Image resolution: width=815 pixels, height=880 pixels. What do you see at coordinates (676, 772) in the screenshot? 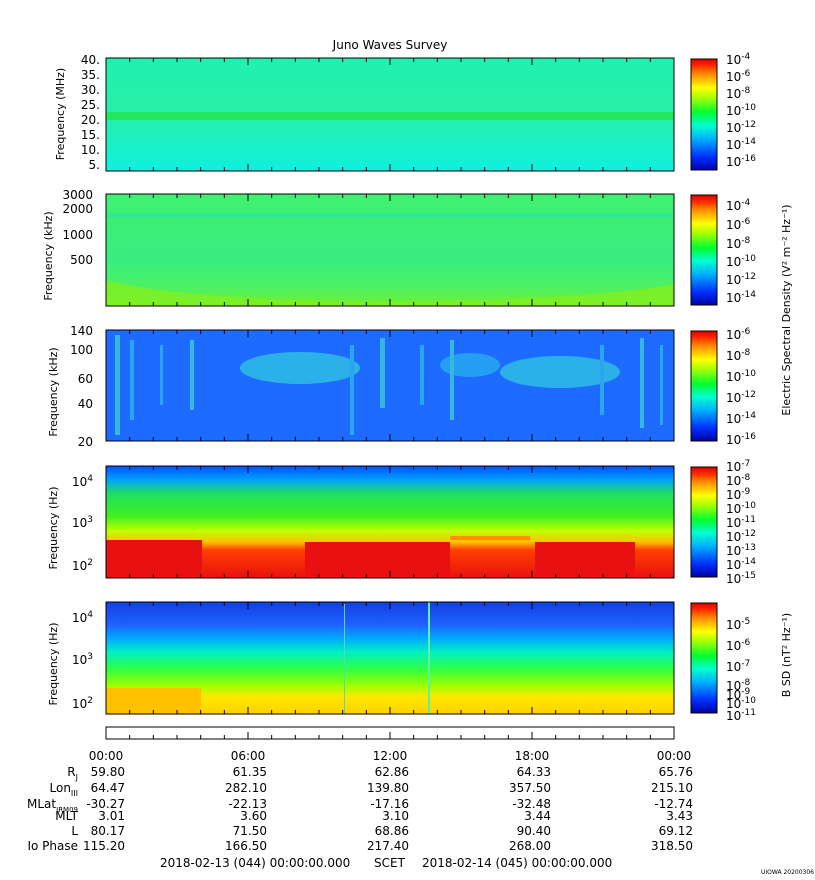
I see `ephemeris-value: 65.76` at bounding box center [676, 772].